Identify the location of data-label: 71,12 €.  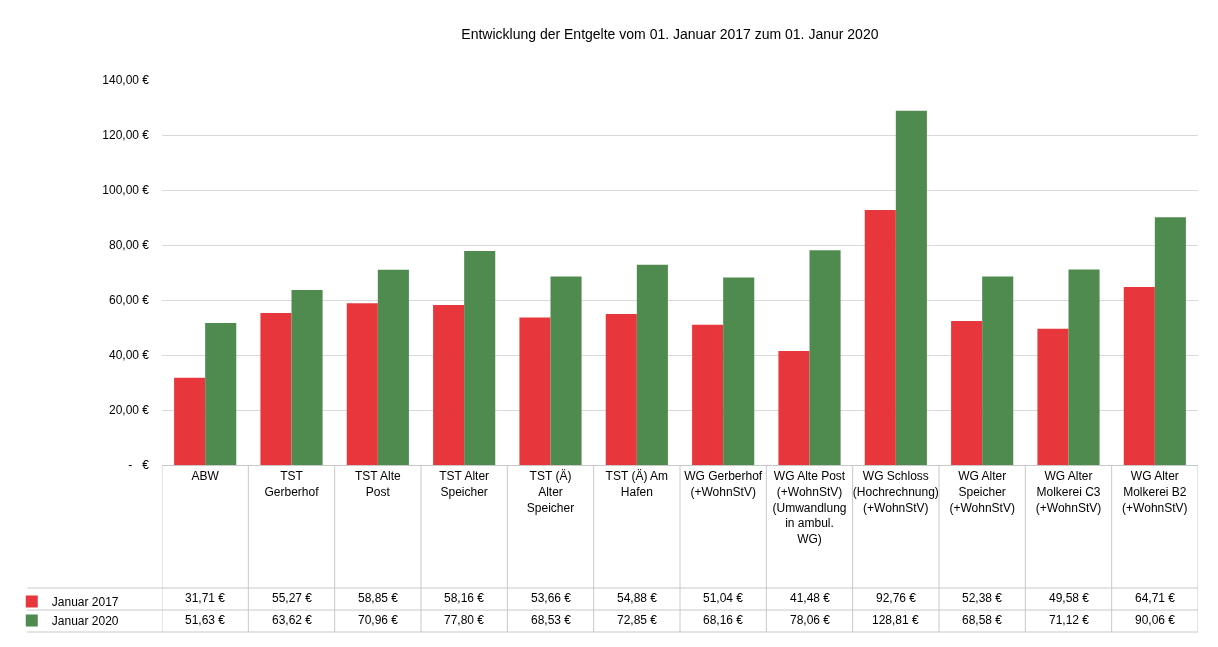
(1069, 620).